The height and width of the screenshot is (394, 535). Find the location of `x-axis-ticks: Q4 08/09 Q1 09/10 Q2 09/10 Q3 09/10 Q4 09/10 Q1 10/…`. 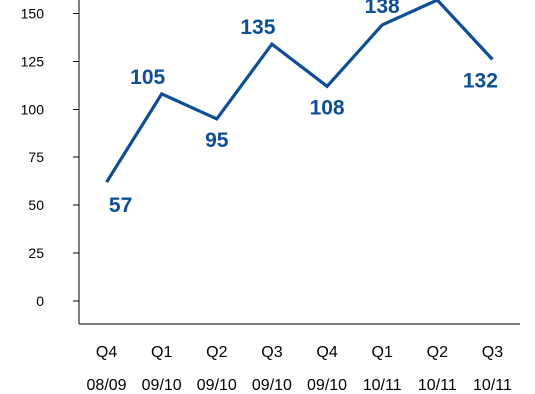

x-axis-ticks: Q4 08/09 Q1 09/10 Q2 09/10 Q3 09/10 Q4 09/10 Q1 10/… is located at coordinates (299, 369).